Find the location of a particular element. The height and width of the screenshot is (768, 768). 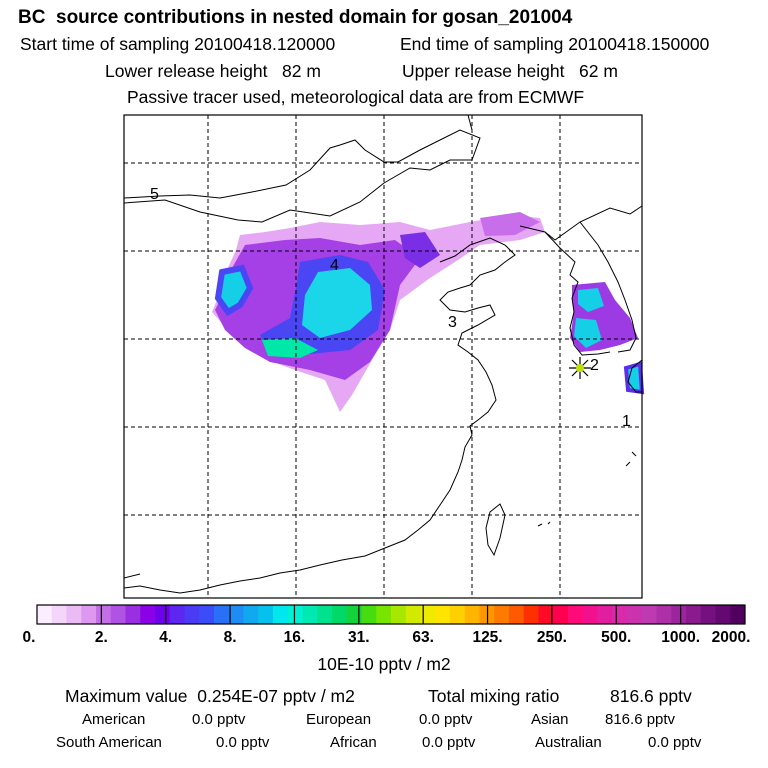

australian-value: 0.0 pptv is located at coordinates (675, 742).